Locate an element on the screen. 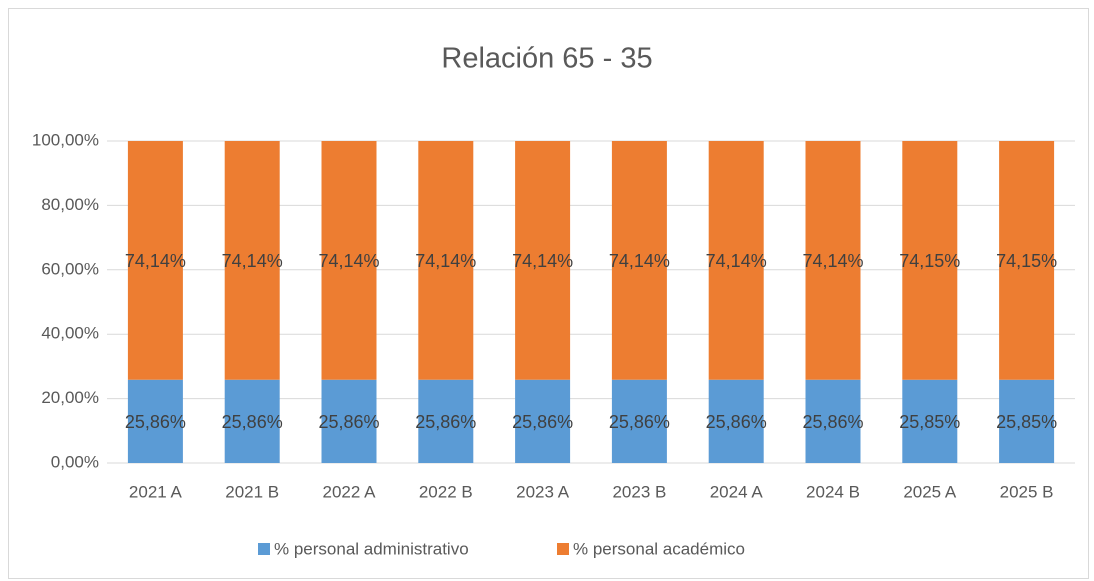 The height and width of the screenshot is (581, 1094). x-tick-label: 2023 B is located at coordinates (639, 491).